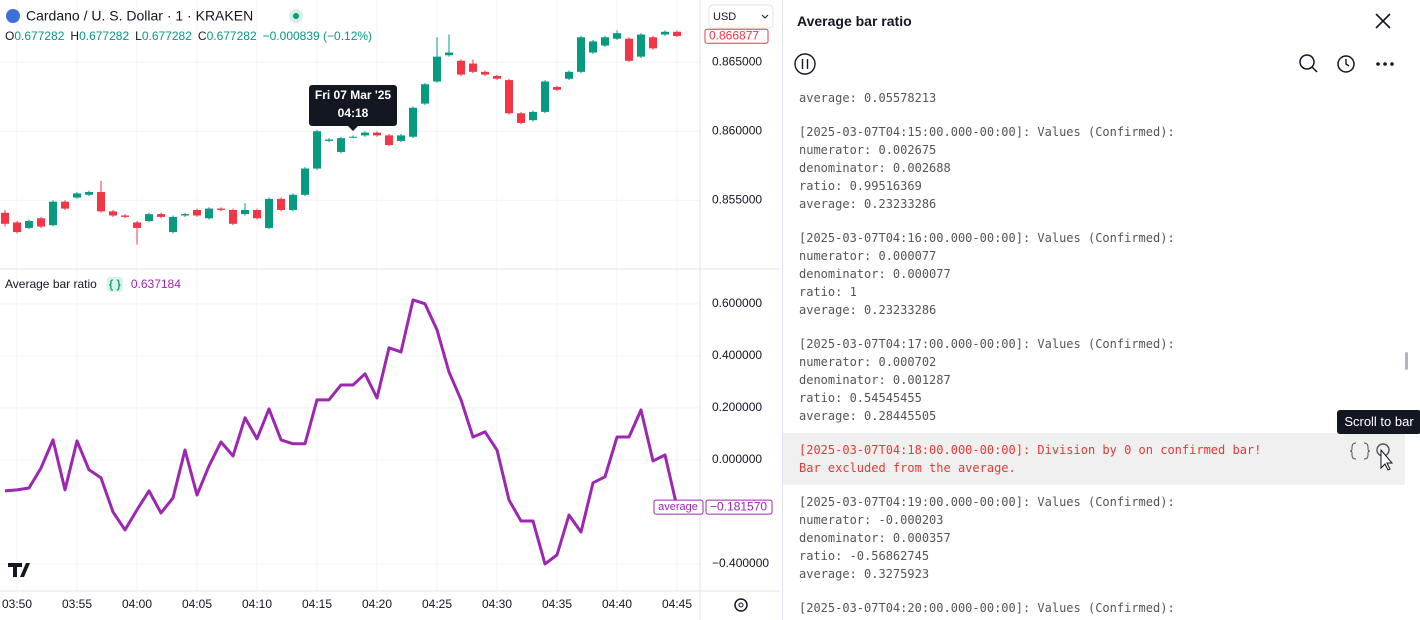 This screenshot has height=620, width=1420. I want to click on last-price-box, so click(736, 36).